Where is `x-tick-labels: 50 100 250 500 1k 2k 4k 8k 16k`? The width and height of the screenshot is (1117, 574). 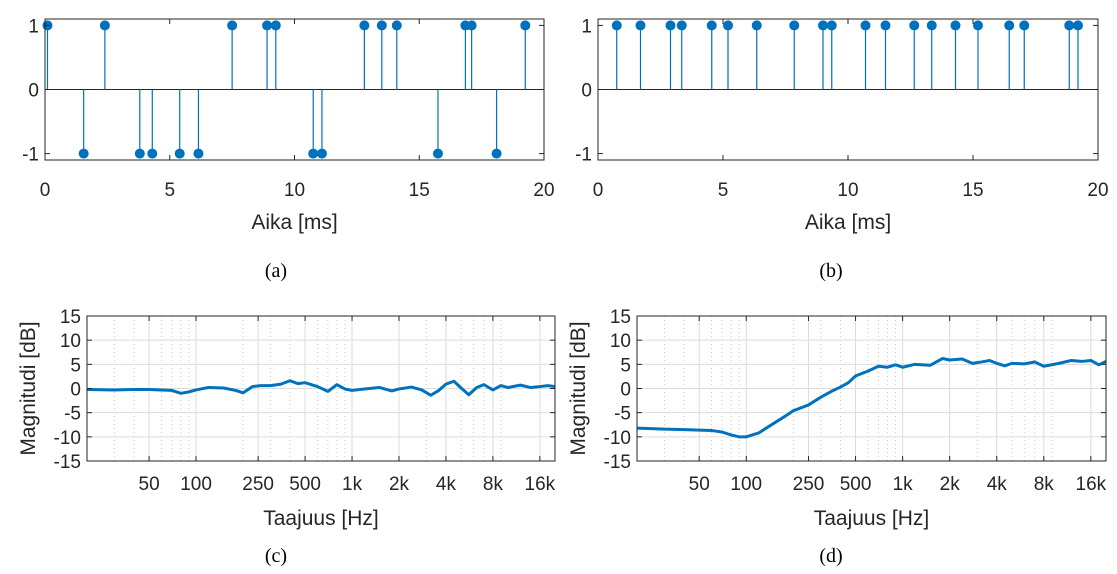 x-tick-labels: 50 100 250 500 1k 2k 4k 8k 16k is located at coordinates (347, 405).